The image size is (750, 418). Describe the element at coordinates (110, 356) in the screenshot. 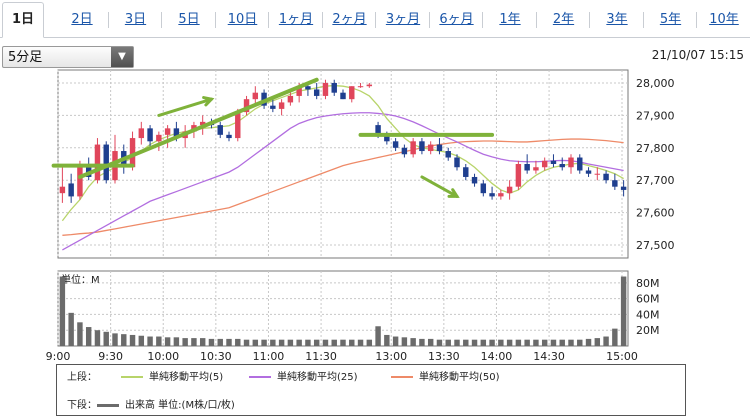

I see `x-tick-label: 9:30` at that location.